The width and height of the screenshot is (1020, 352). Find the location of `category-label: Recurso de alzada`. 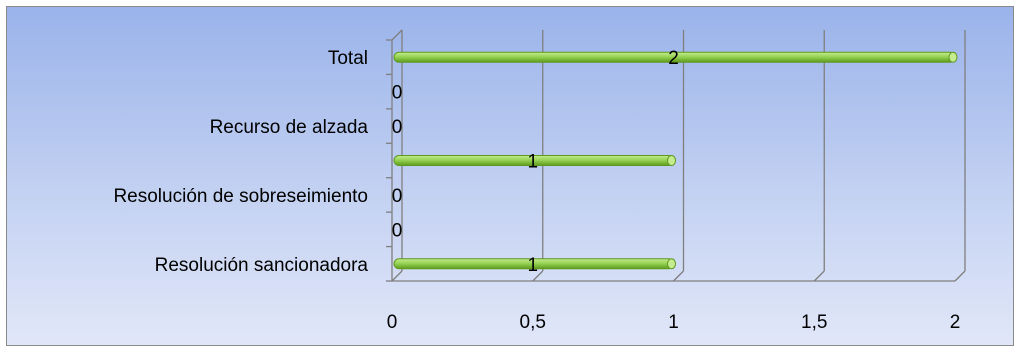

category-label: Recurso de alzada is located at coordinates (289, 127).